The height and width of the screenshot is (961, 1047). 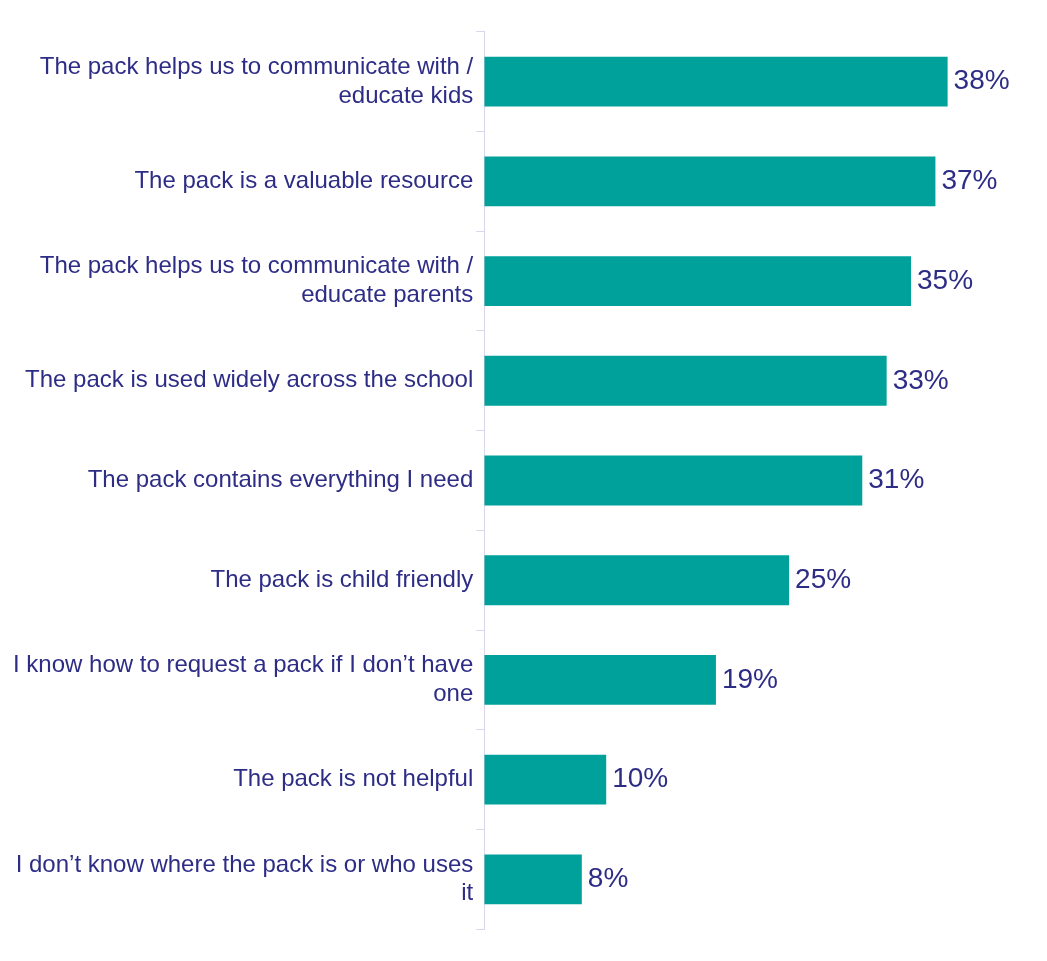 What do you see at coordinates (749, 678) in the screenshot?
I see `data-label: 19%` at bounding box center [749, 678].